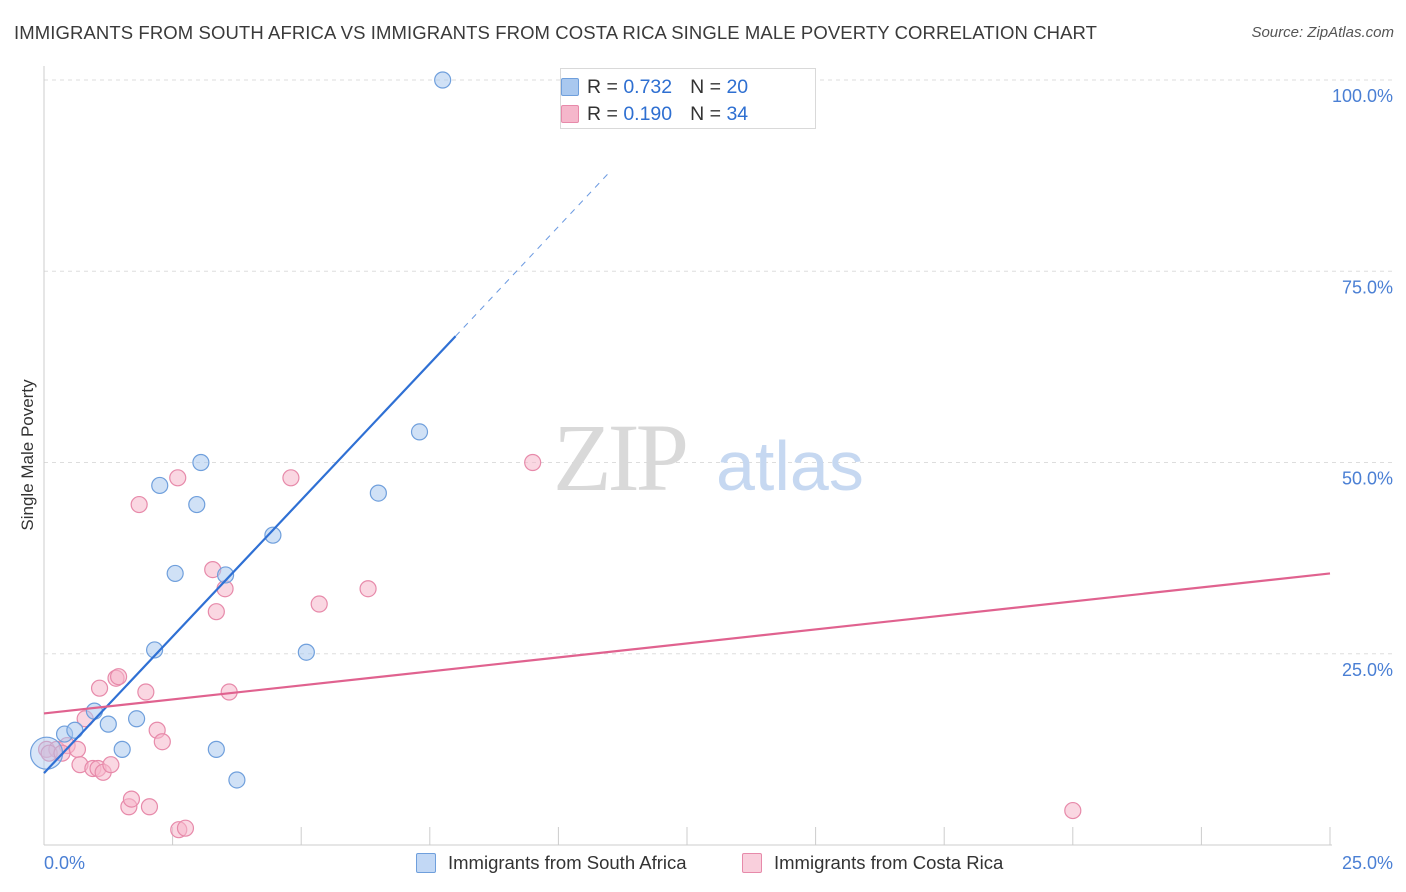 The height and width of the screenshot is (892, 1406). Describe the element at coordinates (737, 86) in the screenshot. I see `legend-n-value: 20` at that location.